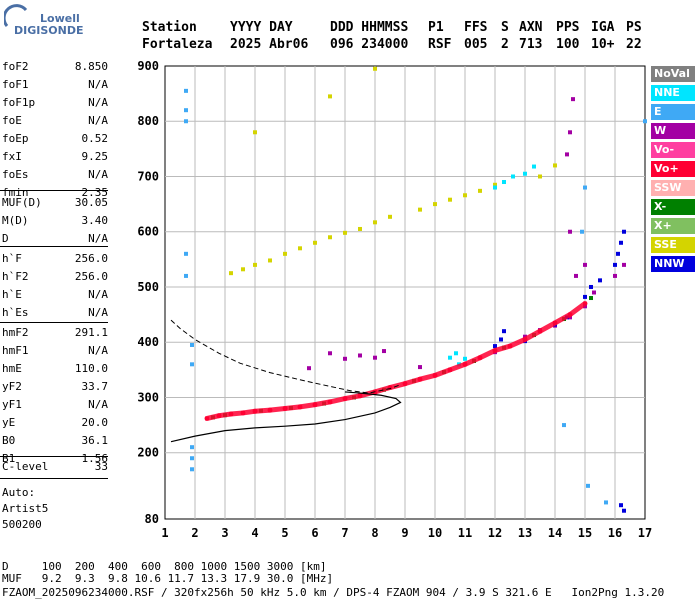 The image size is (700, 600). What do you see at coordinates (95, 458) in the screenshot?
I see `param-value: 1.56` at bounding box center [95, 458].